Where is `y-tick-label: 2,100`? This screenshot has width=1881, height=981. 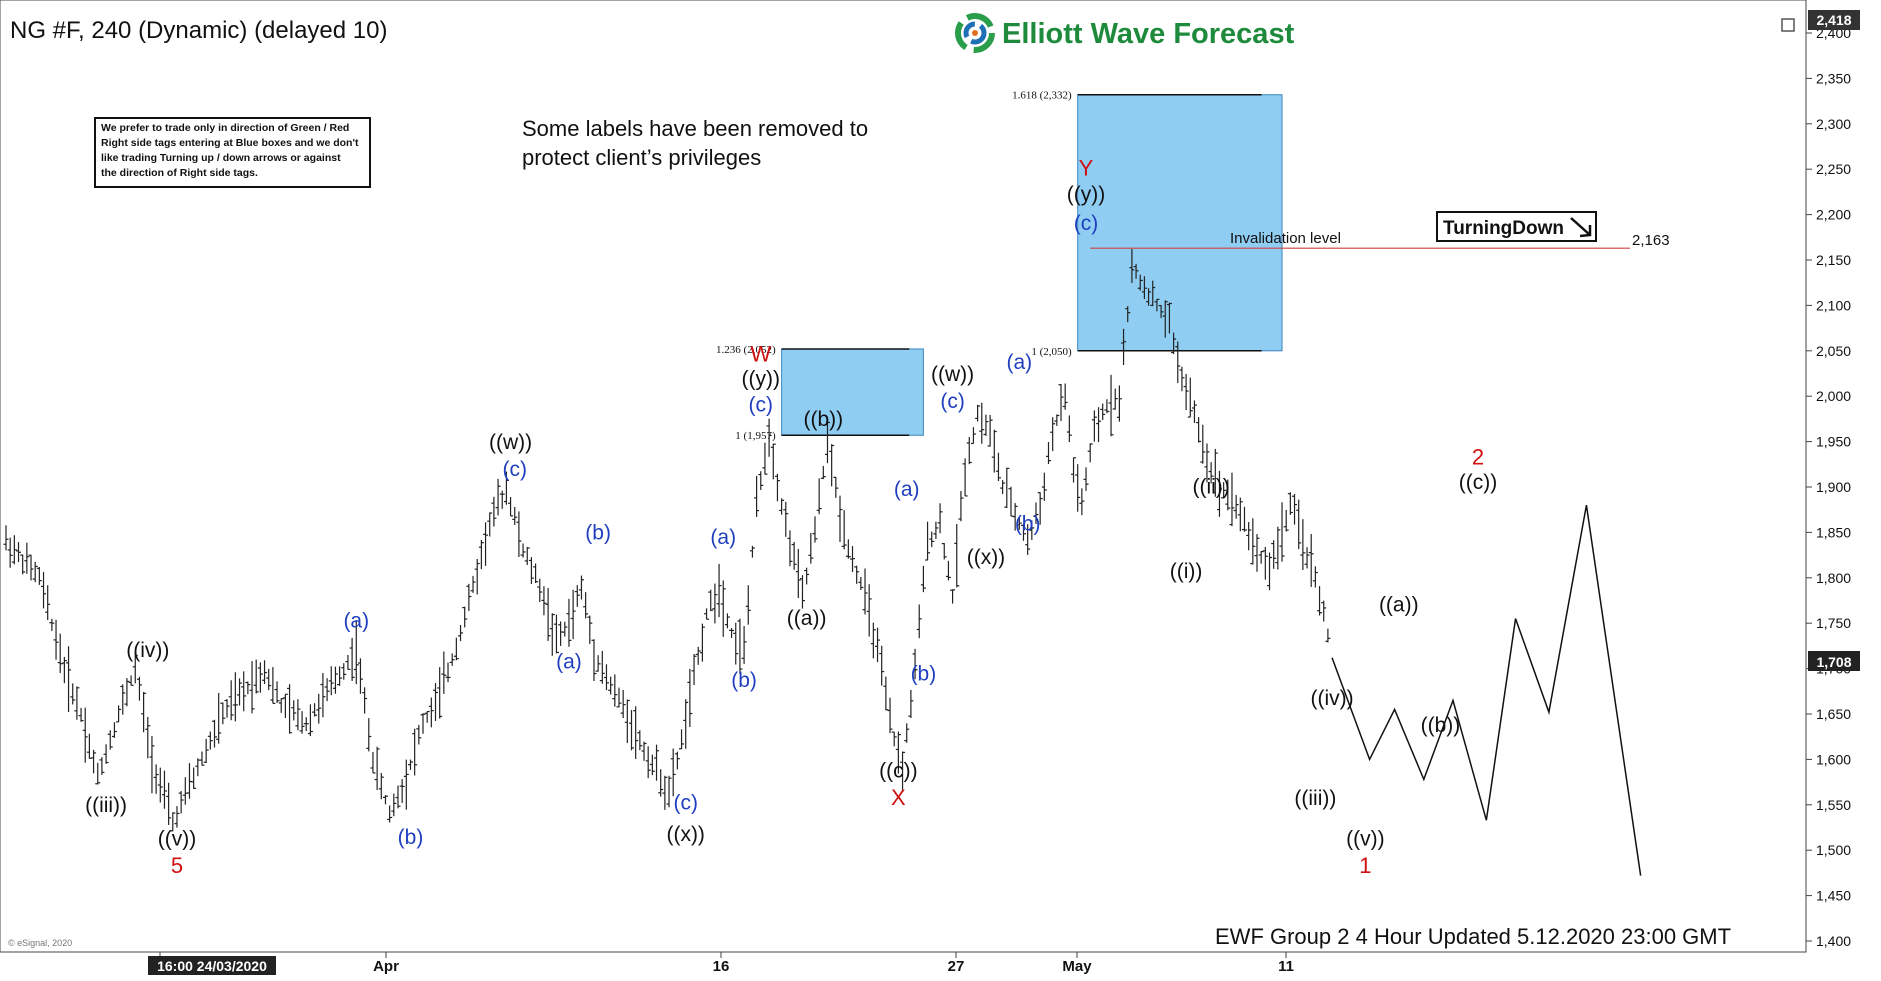 y-tick-label: 2,100 is located at coordinates (1833, 305).